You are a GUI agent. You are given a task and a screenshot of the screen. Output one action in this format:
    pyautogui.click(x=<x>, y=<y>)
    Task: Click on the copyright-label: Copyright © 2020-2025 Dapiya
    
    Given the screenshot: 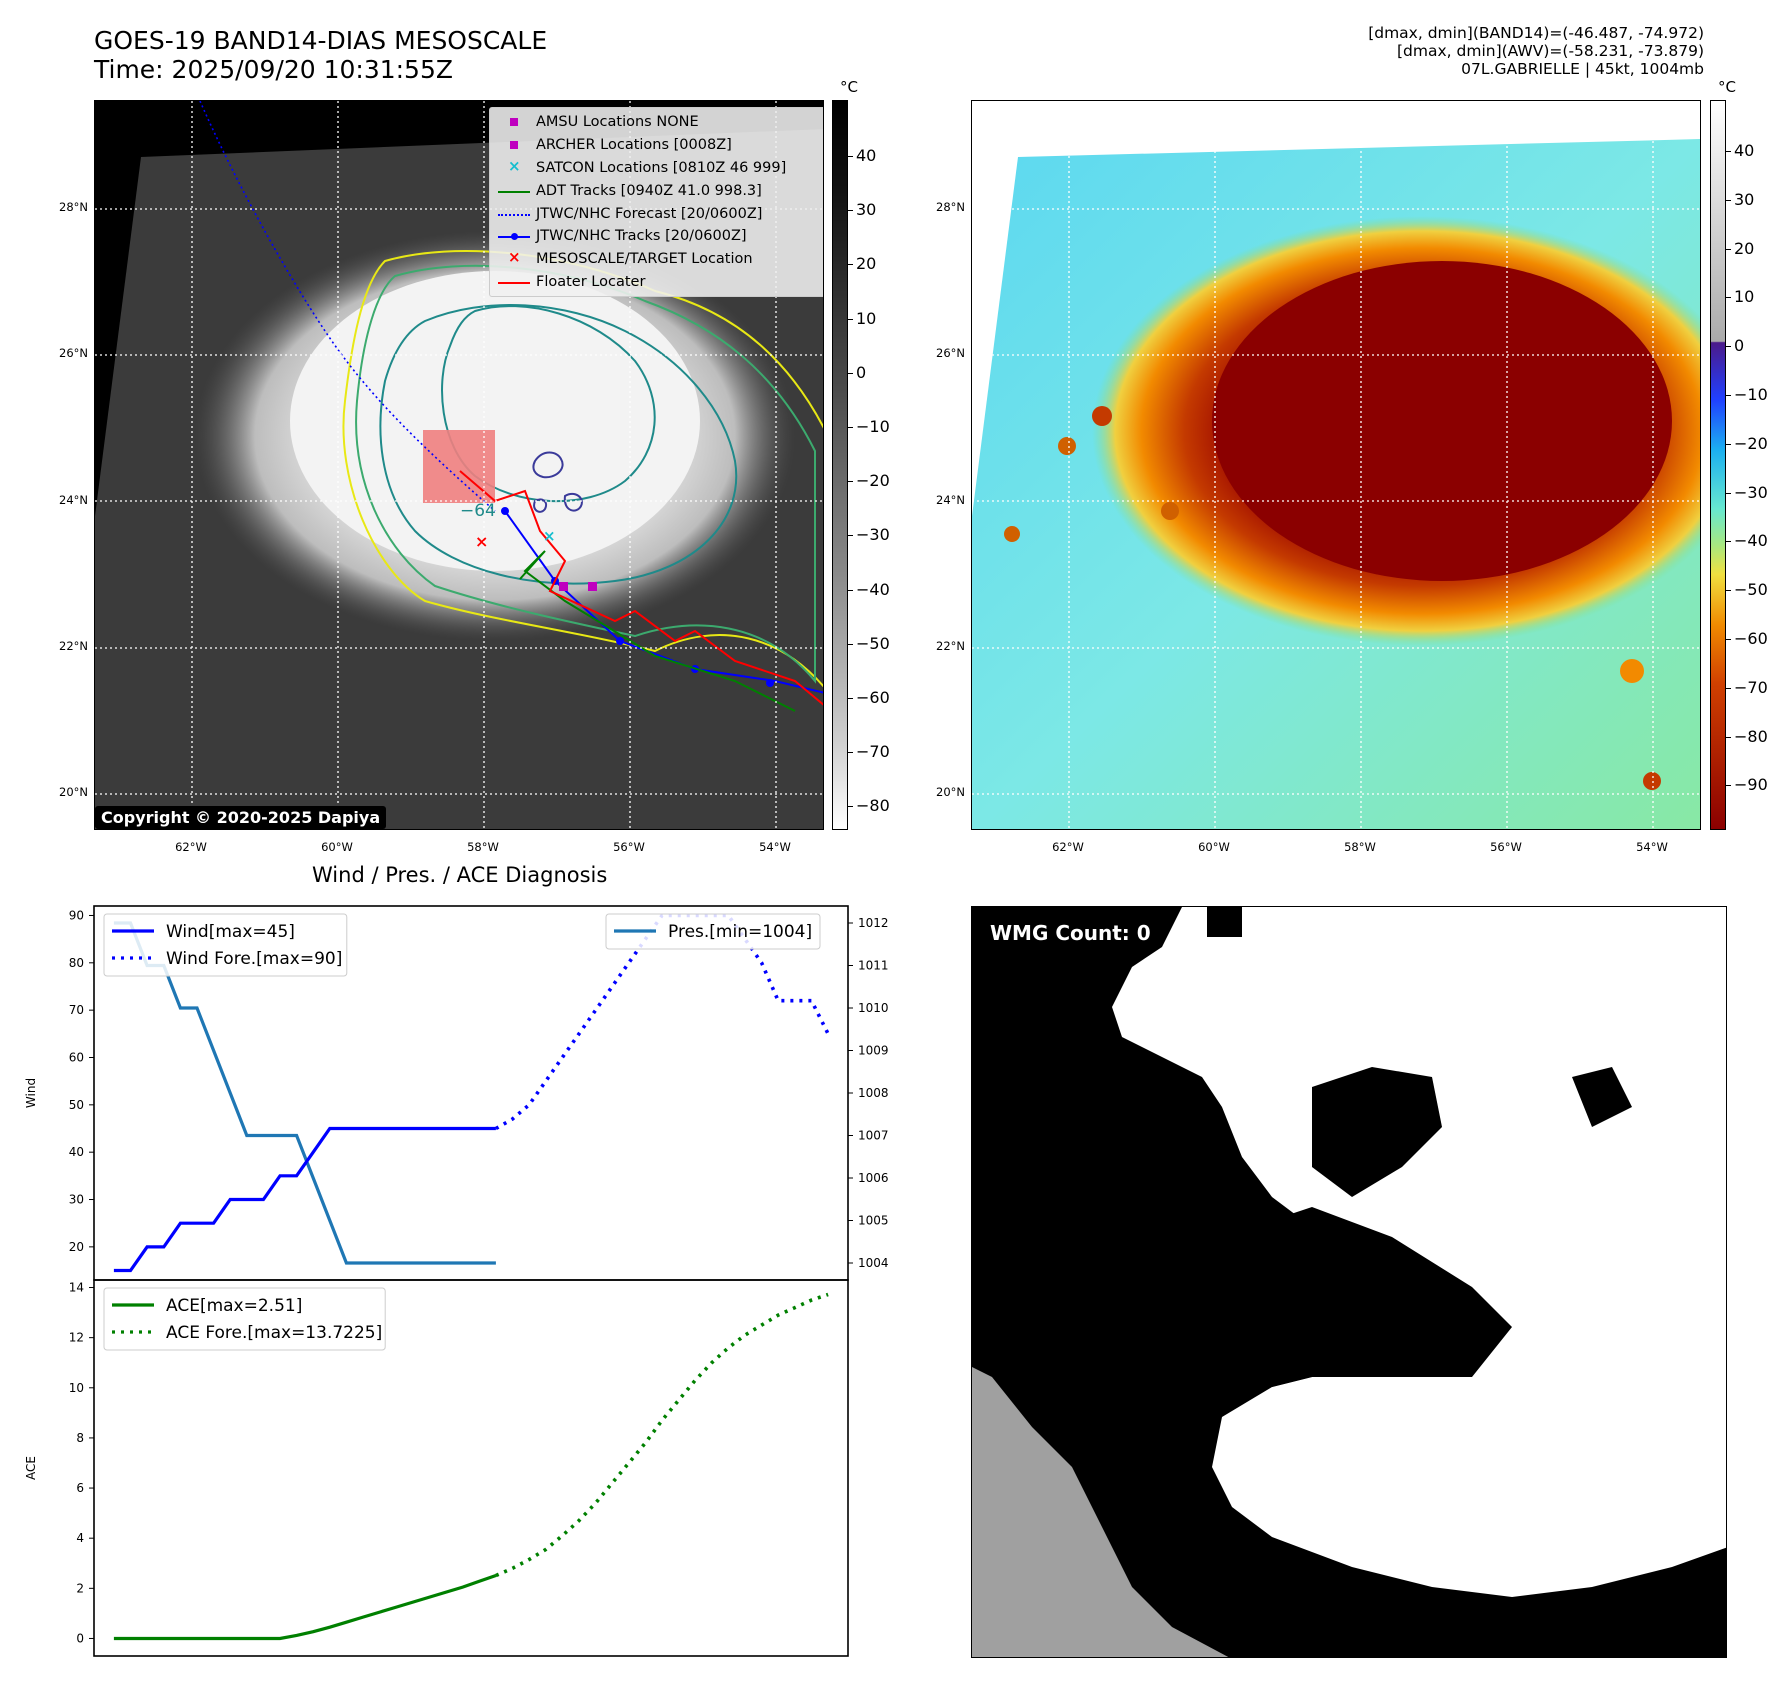 What is the action you would take?
    pyautogui.click(x=241, y=817)
    